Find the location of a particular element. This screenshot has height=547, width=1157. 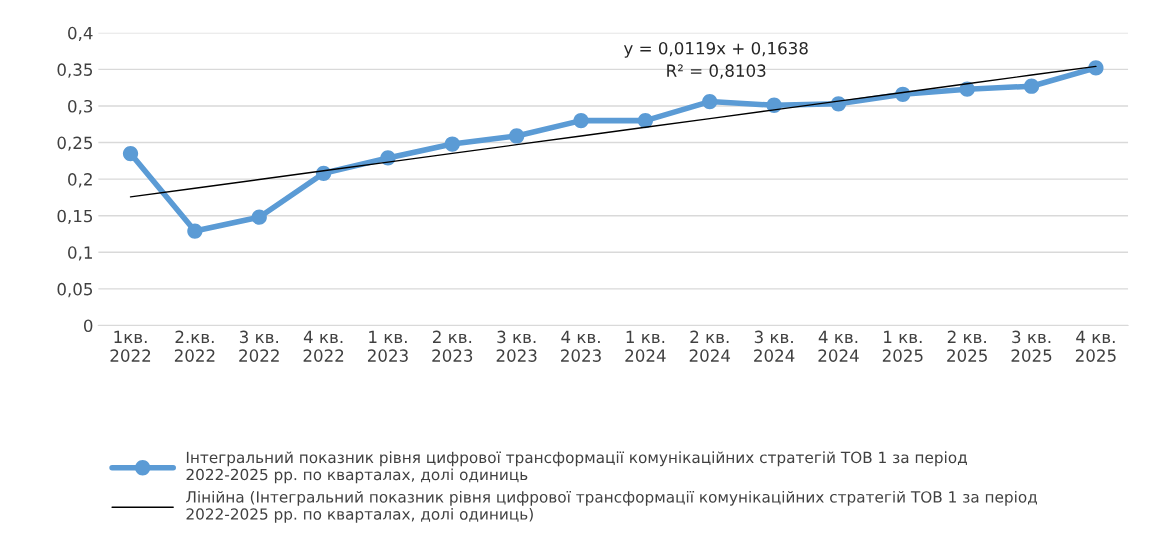

x-tick-label: 2 кв. 2024 is located at coordinates (710, 346).